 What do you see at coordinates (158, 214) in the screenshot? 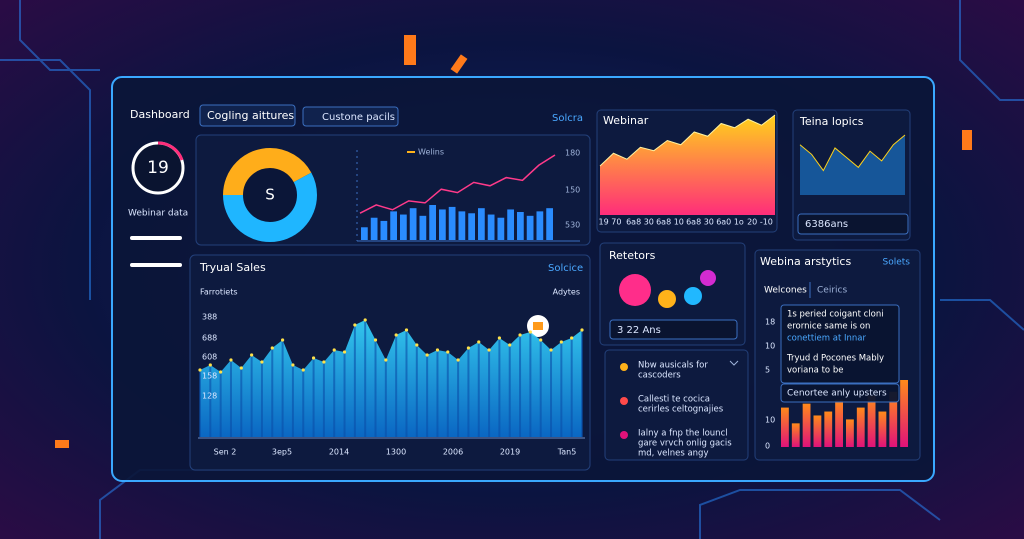
I see `kpi-label: Webinar data` at bounding box center [158, 214].